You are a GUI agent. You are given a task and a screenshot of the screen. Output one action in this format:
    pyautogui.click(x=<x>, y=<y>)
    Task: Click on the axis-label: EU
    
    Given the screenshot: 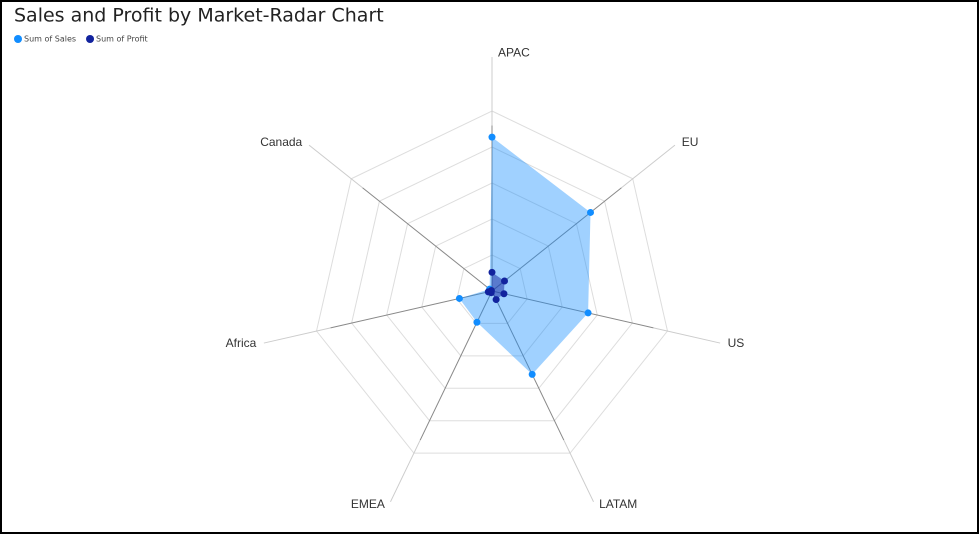 What is the action you would take?
    pyautogui.click(x=690, y=142)
    